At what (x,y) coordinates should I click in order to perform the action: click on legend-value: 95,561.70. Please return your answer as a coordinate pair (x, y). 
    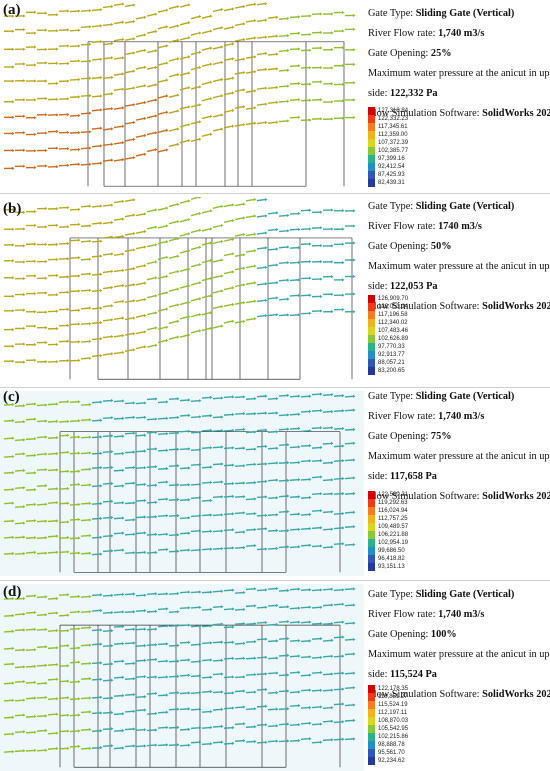
    Looking at the image, I should click on (391, 753).